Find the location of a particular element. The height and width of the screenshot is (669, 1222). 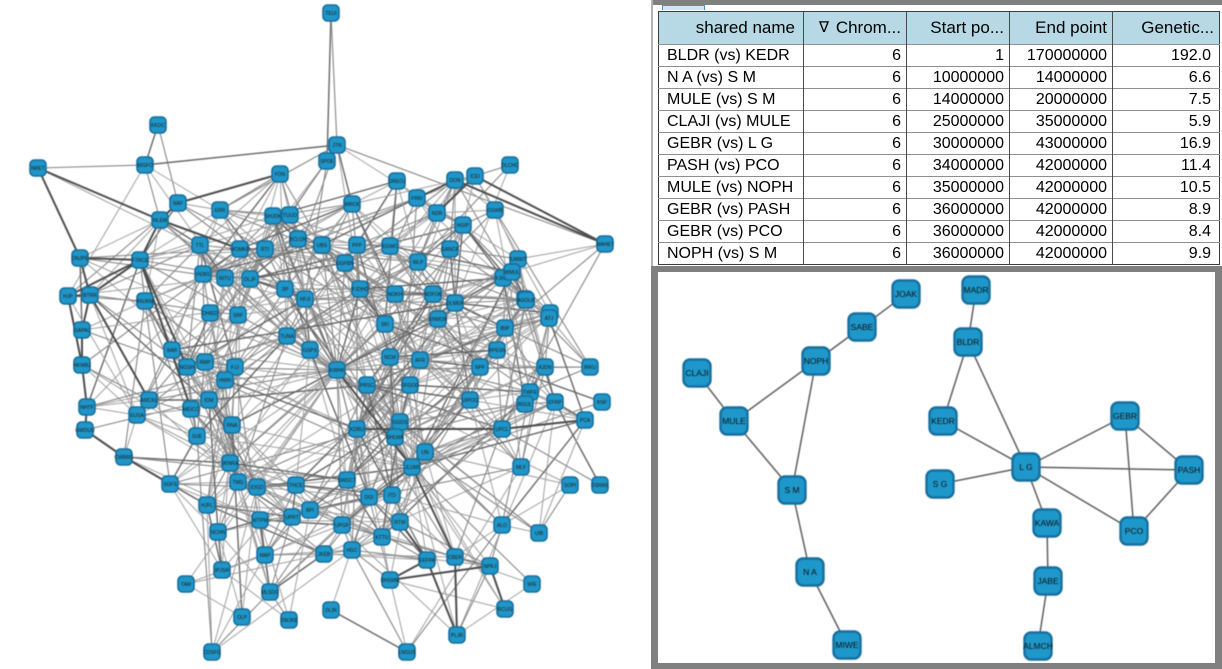

svg-text: WLP is located at coordinates (419, 263).